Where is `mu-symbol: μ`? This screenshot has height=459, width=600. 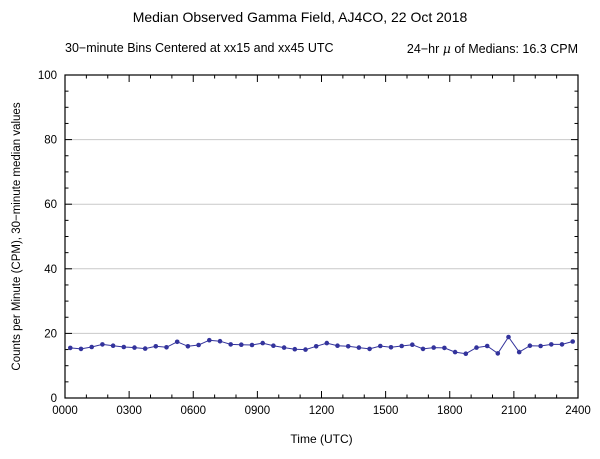 mu-symbol: μ is located at coordinates (446, 48).